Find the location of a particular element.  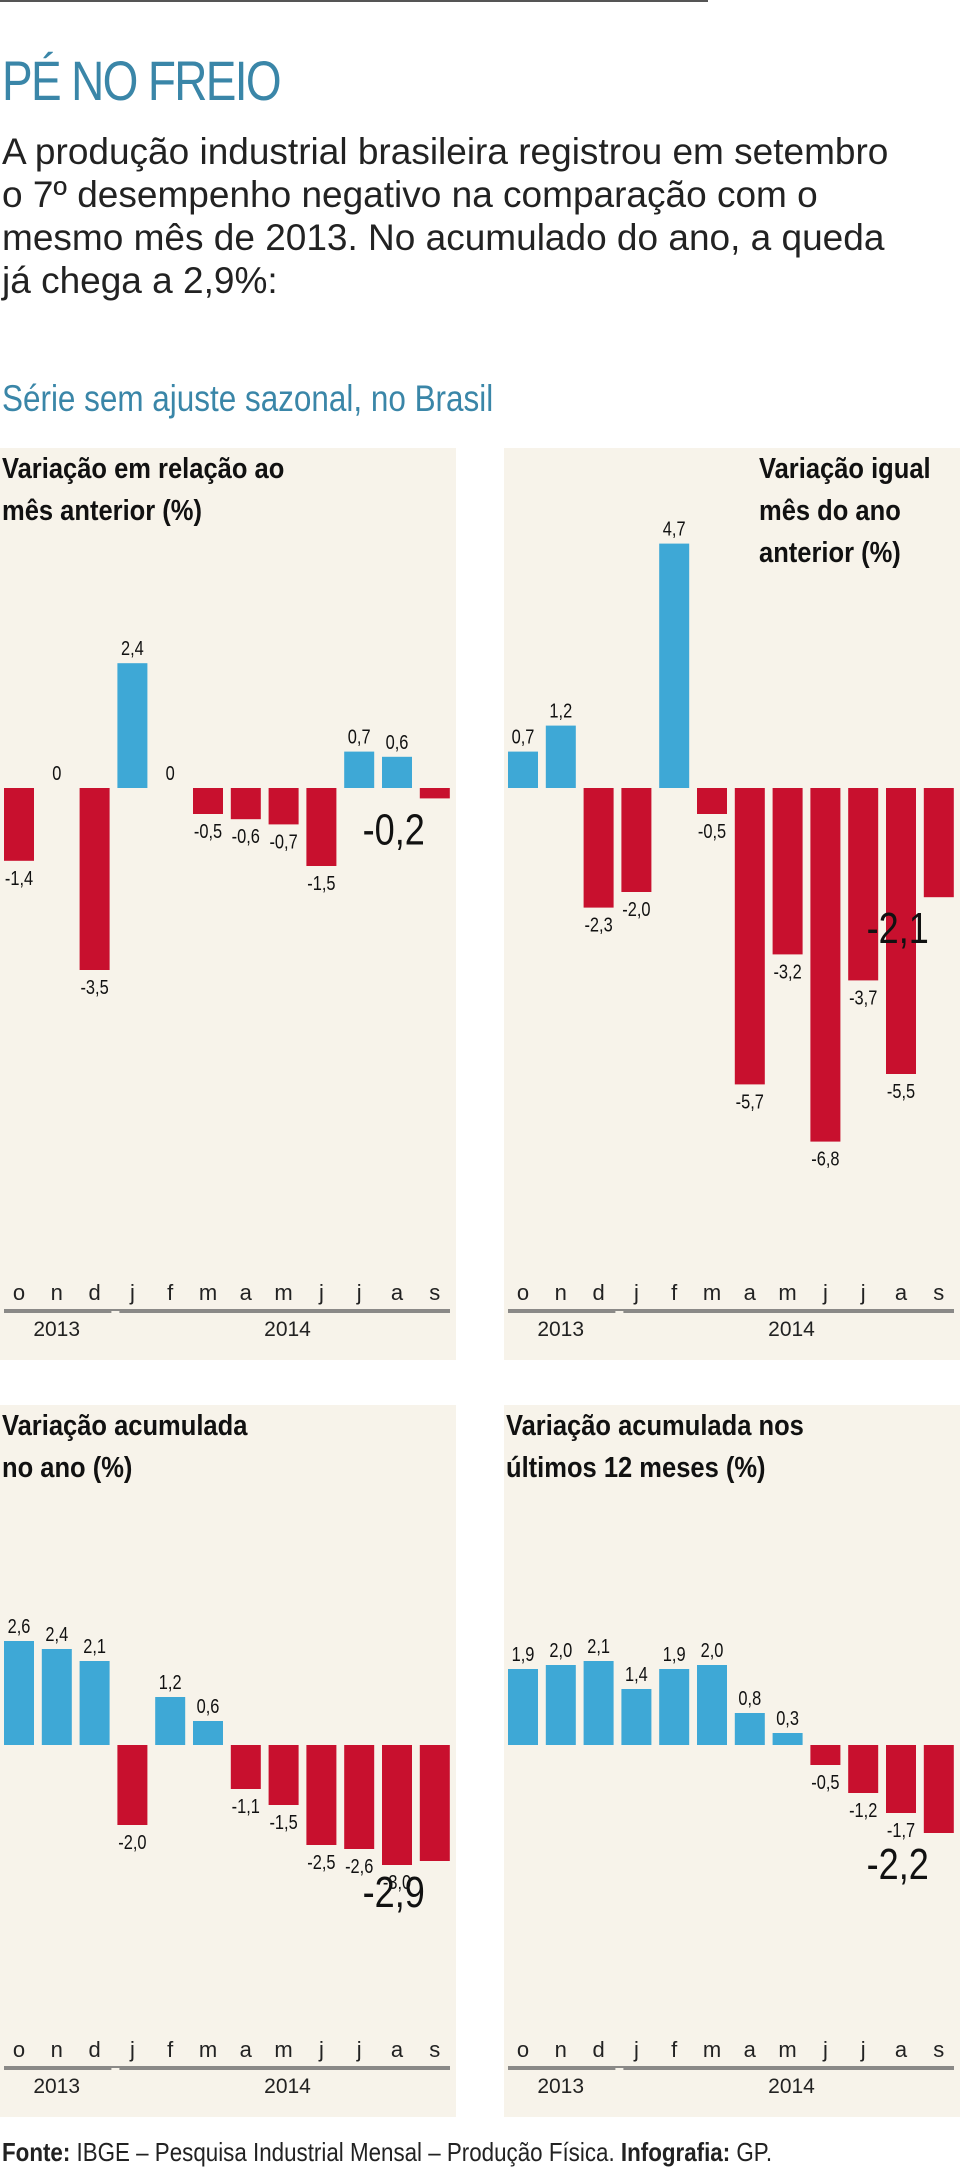

chart-title-line: Variação igual is located at coordinates (845, 469).